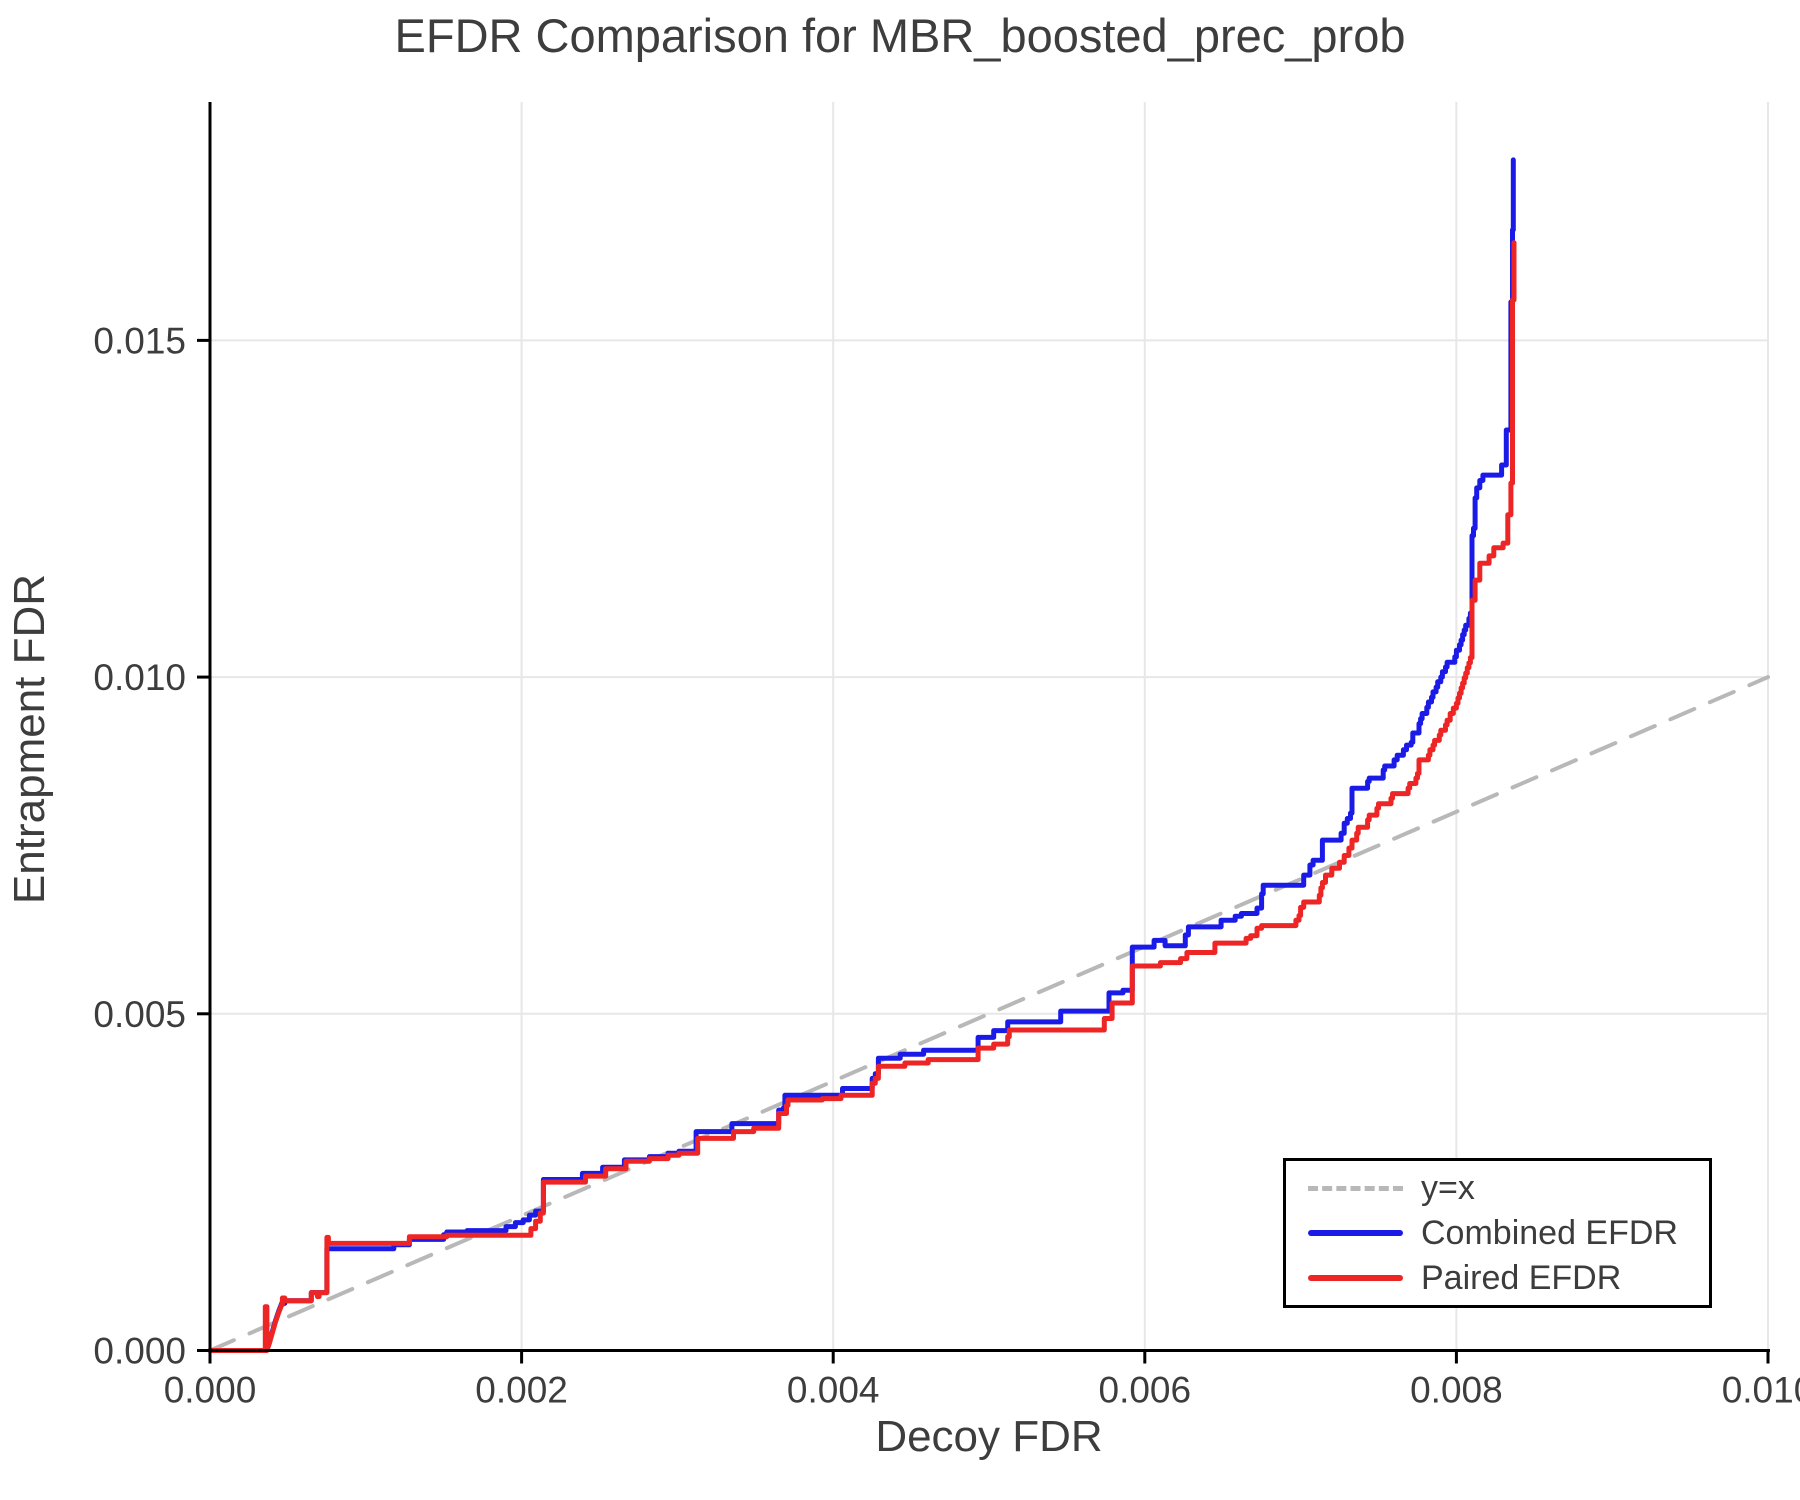 Image resolution: width=1800 pixels, height=1500 pixels. I want to click on legend-sample-paired-line, so click(1355, 1278).